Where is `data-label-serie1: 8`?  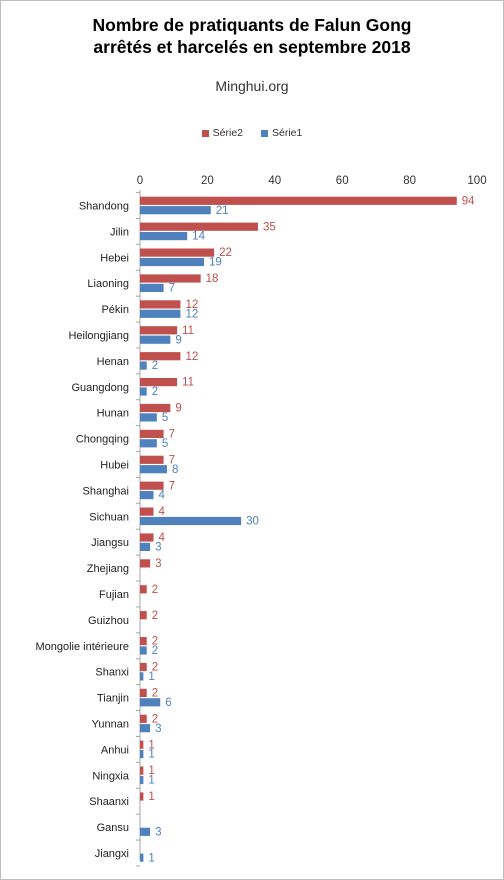
data-label-serie1: 8 is located at coordinates (175, 470).